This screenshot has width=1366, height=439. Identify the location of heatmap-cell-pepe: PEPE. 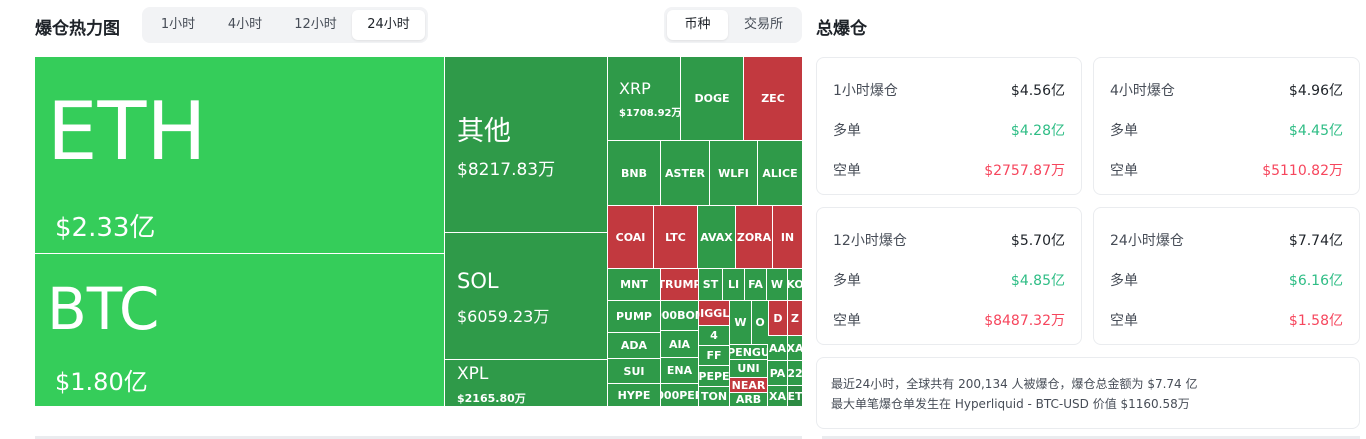
(714, 376).